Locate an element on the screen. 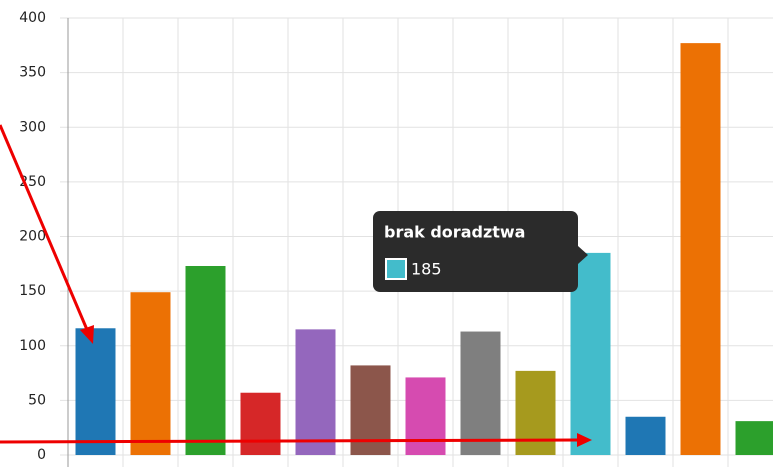  tooltip-box is located at coordinates (475, 251).